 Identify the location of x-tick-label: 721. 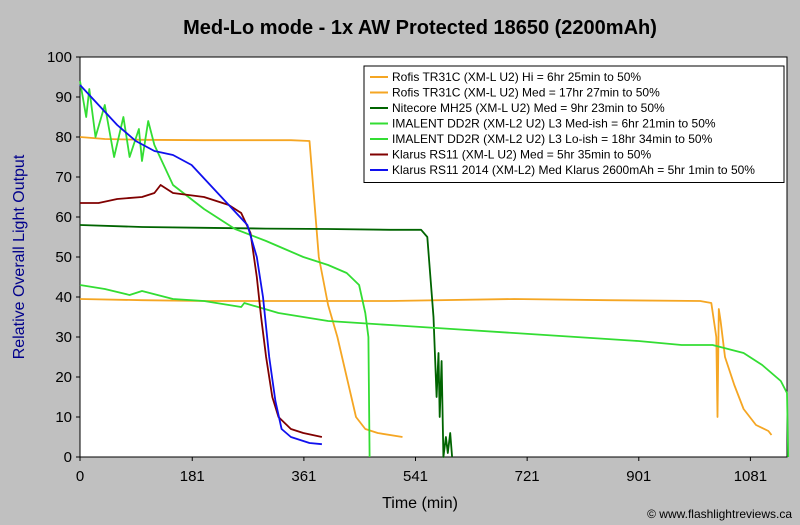
(527, 476).